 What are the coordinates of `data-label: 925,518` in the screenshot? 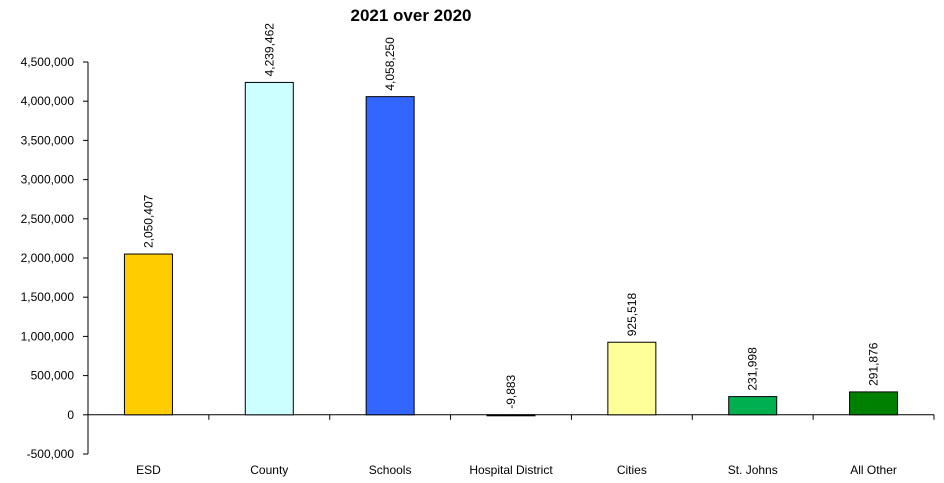 It's located at (632, 315).